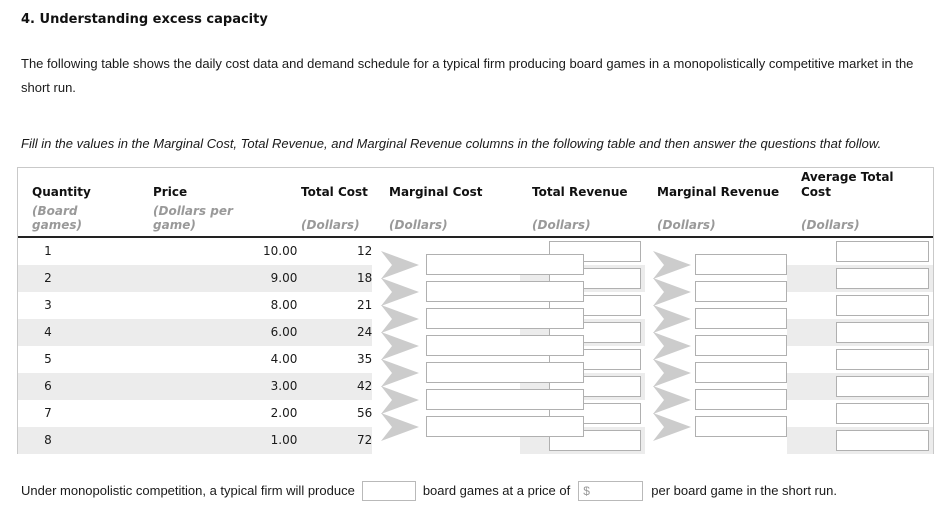 The image size is (946, 510). Describe the element at coordinates (48, 440) in the screenshot. I see `quantity-value: 8` at that location.